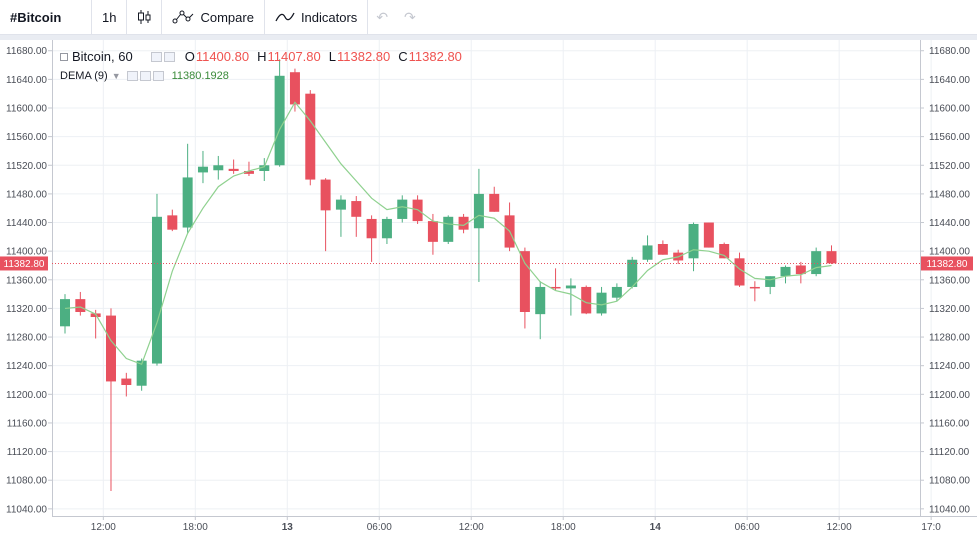 The image size is (977, 534). What do you see at coordinates (26, 166) in the screenshot?
I see `y-tick-label-left: 11520.00` at bounding box center [26, 166].